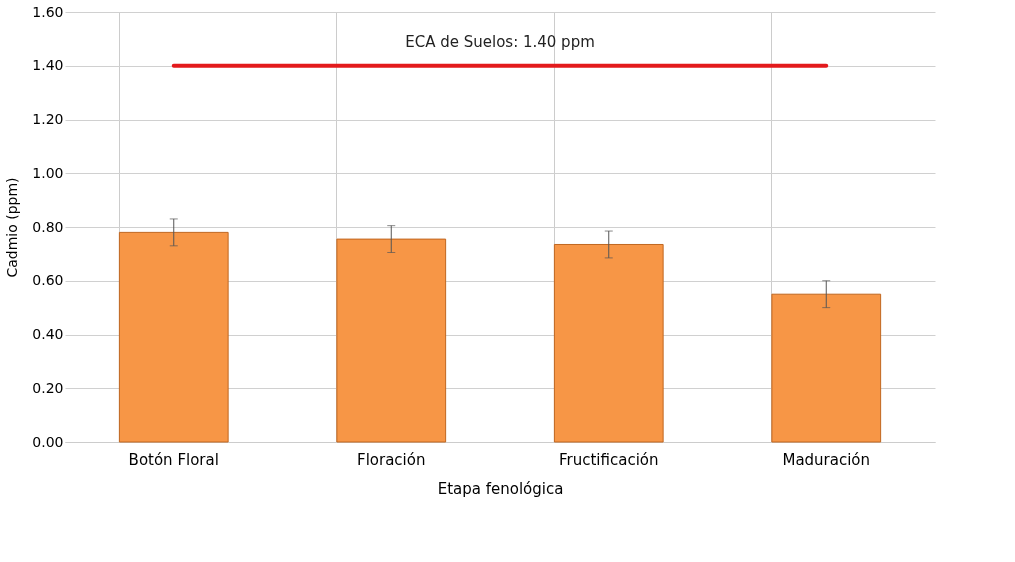  Describe the element at coordinates (12, 227) in the screenshot. I see `y-axis-title: Cadmio (ppm)` at that location.